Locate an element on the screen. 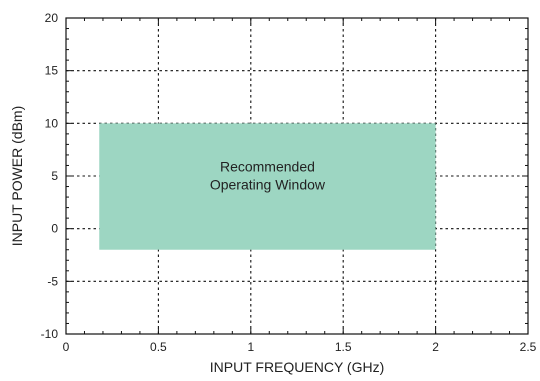 Image resolution: width=540 pixels, height=381 pixels. region-label-line: Recommended is located at coordinates (267, 167).